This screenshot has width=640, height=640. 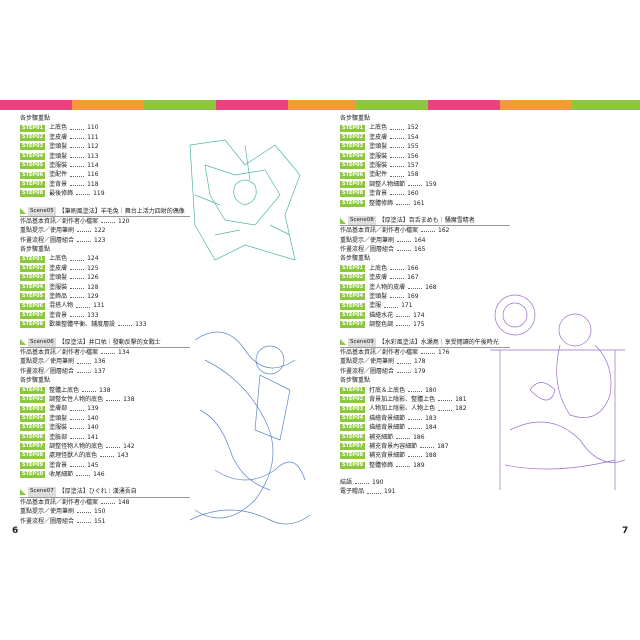 What do you see at coordinates (100, 240) in the screenshot?
I see `toc-page: 123` at bounding box center [100, 240].